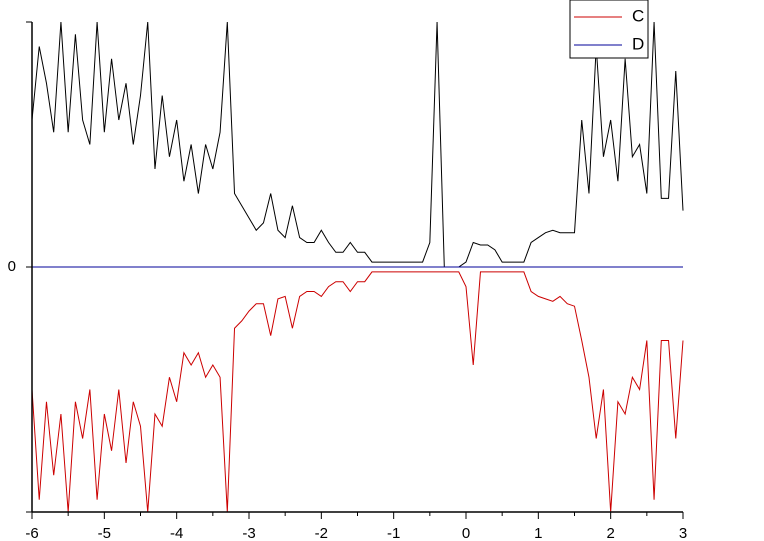 This screenshot has width=764, height=541. I want to click on x-tick-label: 1, so click(538, 533).